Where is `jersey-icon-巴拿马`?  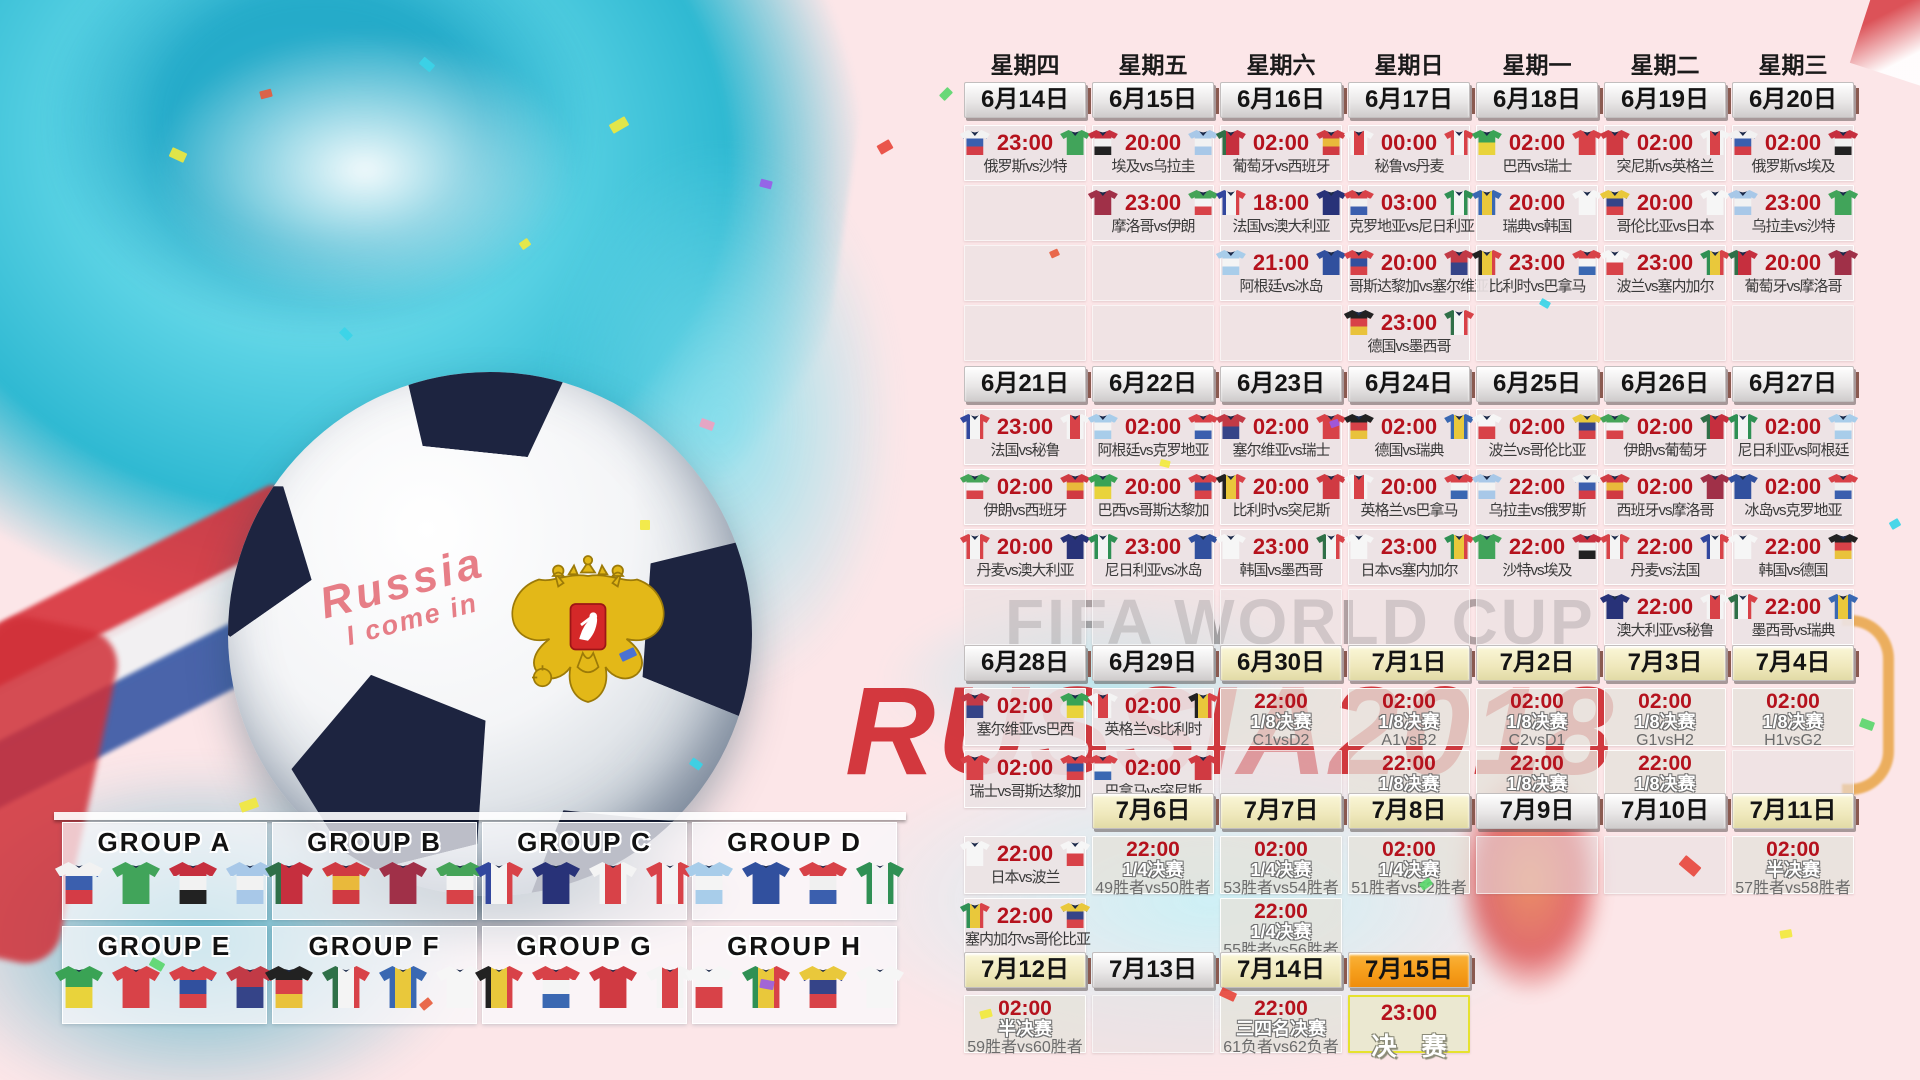 jersey-icon-巴拿马 is located at coordinates (1102, 767).